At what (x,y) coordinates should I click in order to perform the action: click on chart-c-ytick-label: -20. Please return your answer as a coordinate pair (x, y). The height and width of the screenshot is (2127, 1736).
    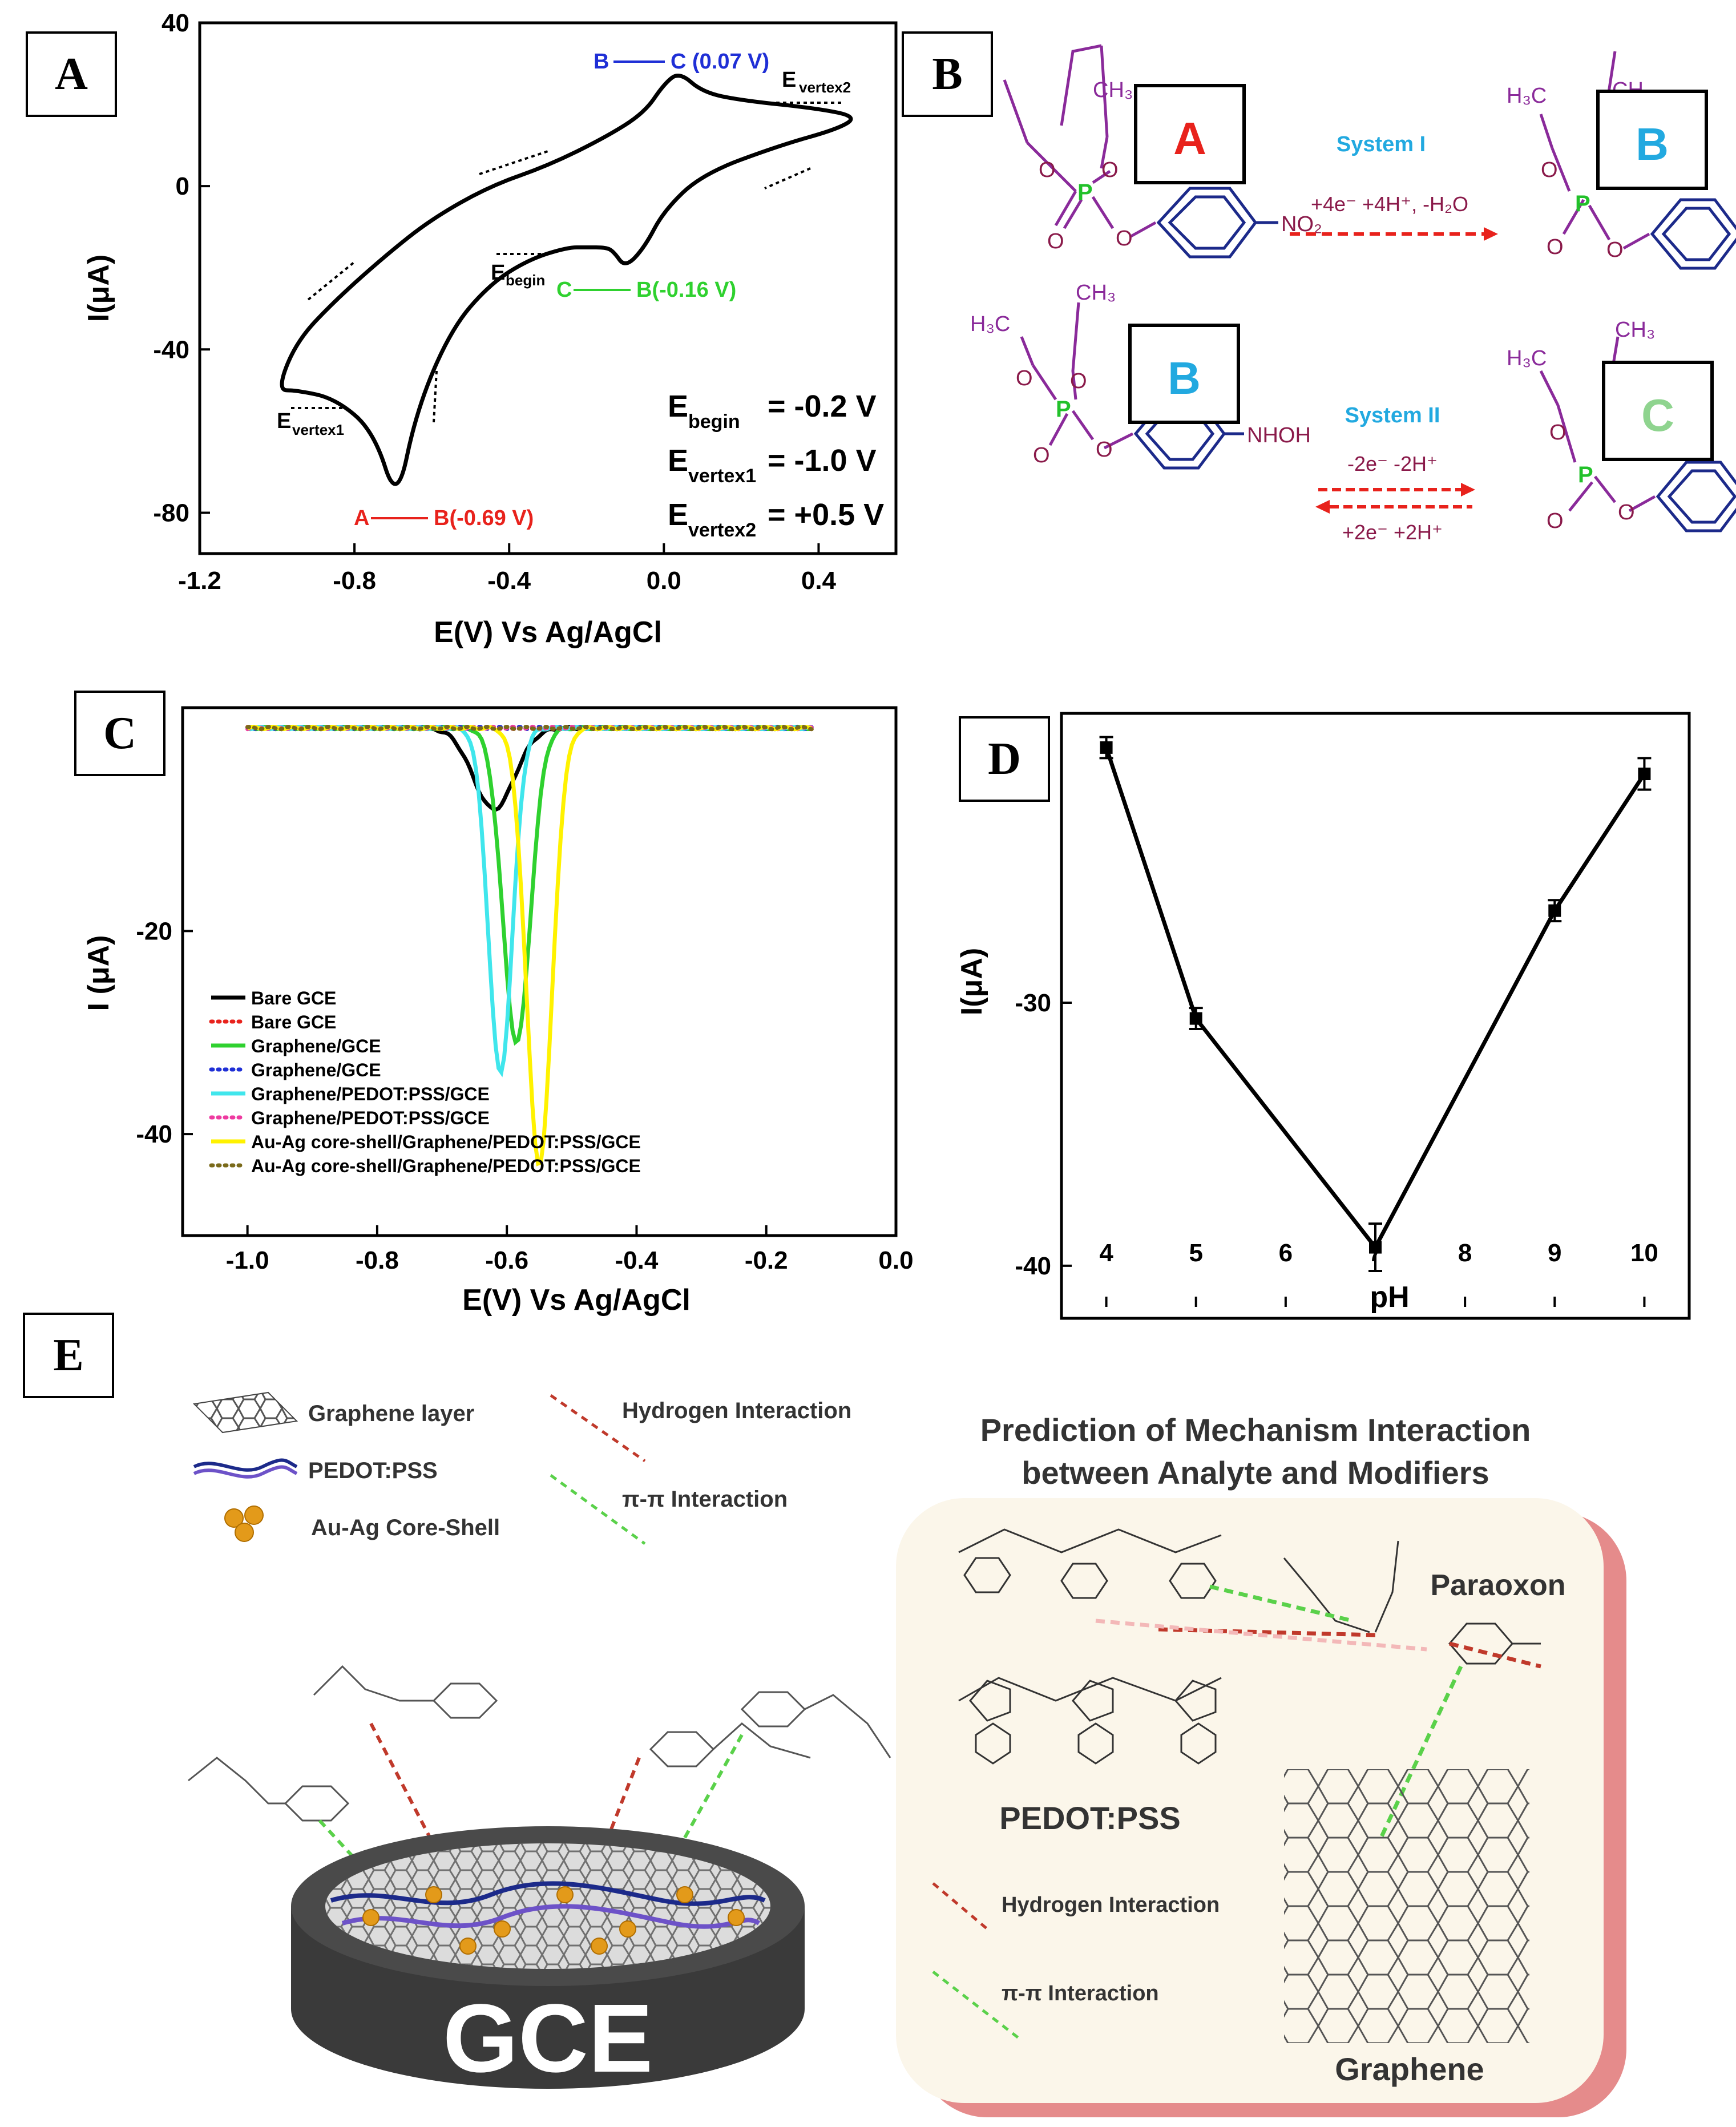
    Looking at the image, I should click on (154, 931).